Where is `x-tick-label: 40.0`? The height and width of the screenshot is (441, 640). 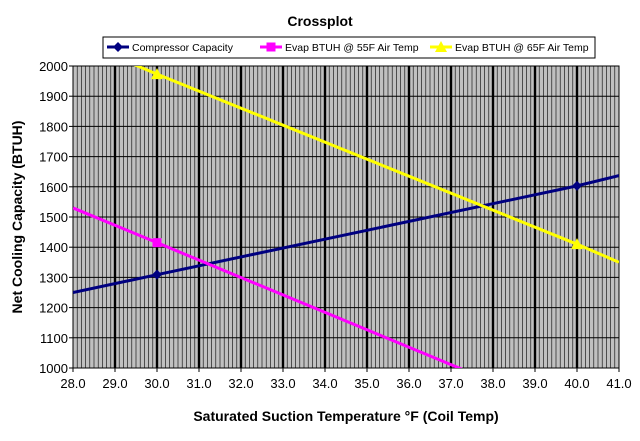
x-tick-label: 40.0 is located at coordinates (576, 383).